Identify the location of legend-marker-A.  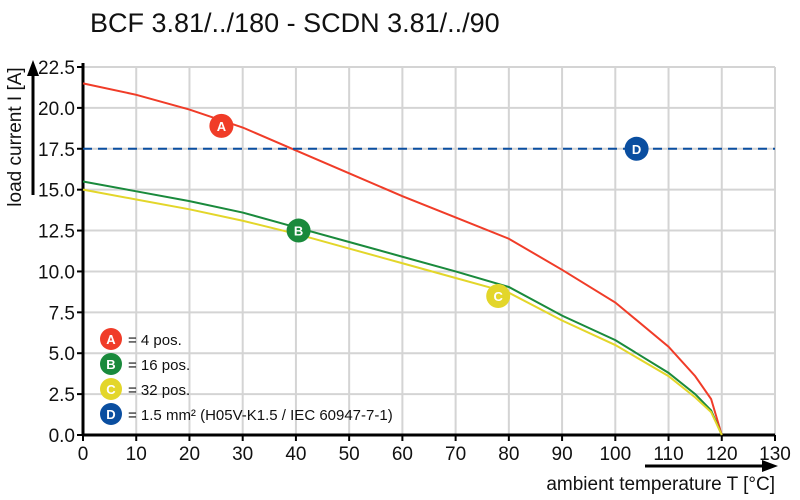
(111, 339).